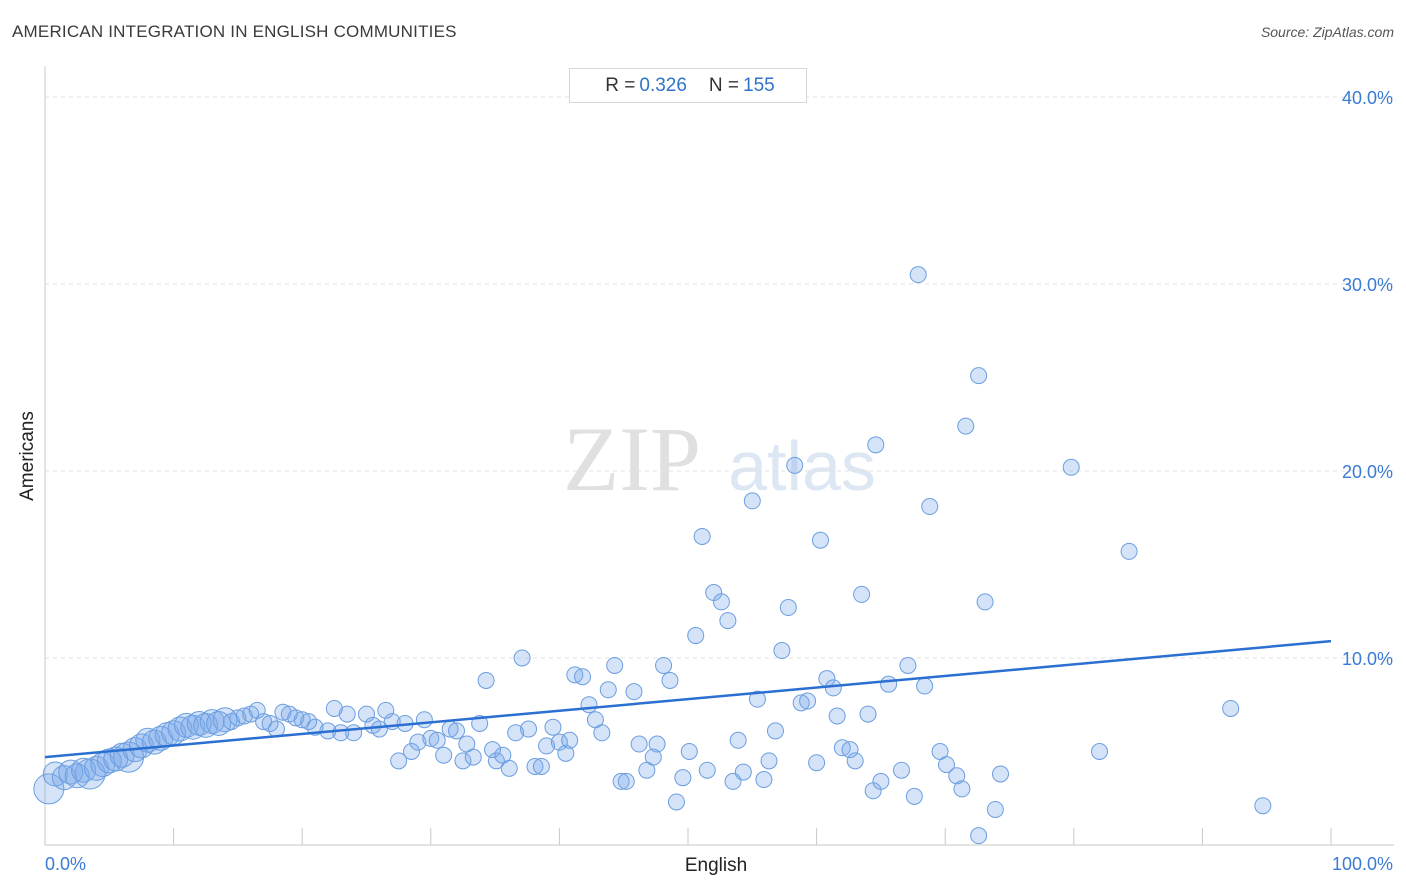 The height and width of the screenshot is (892, 1406). What do you see at coordinates (620, 85) in the screenshot?
I see `r-label: R =` at bounding box center [620, 85].